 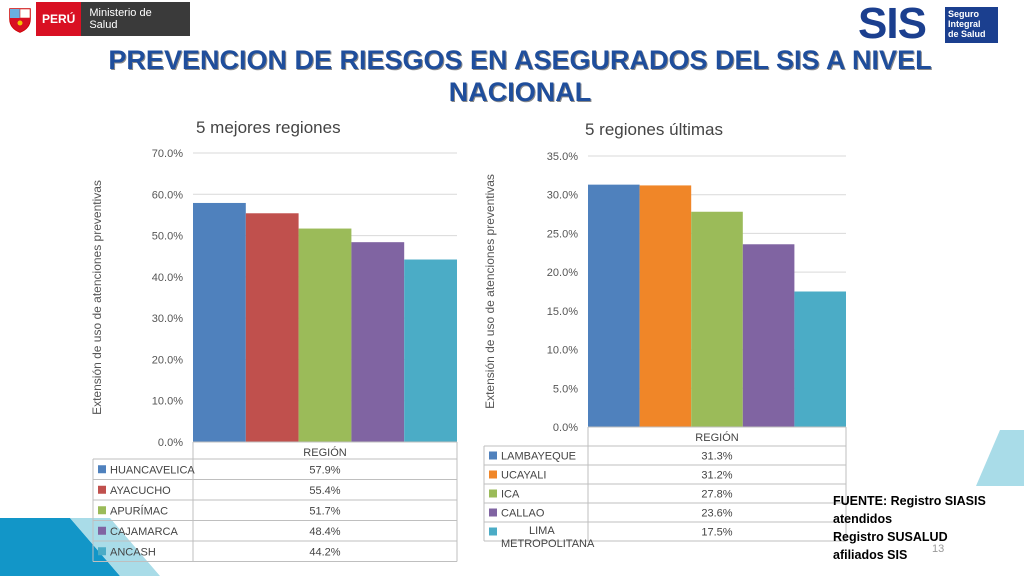 What do you see at coordinates (167, 237) in the screenshot?
I see `y-tick-label: 50.0%` at bounding box center [167, 237].